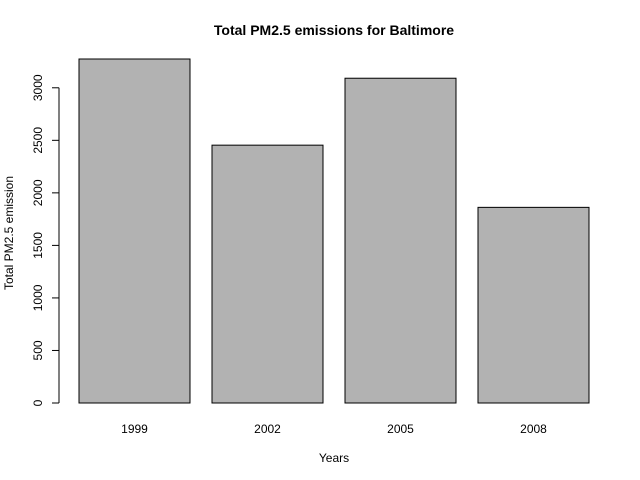  Describe the element at coordinates (267, 274) in the screenshot. I see `bar-2002` at that location.